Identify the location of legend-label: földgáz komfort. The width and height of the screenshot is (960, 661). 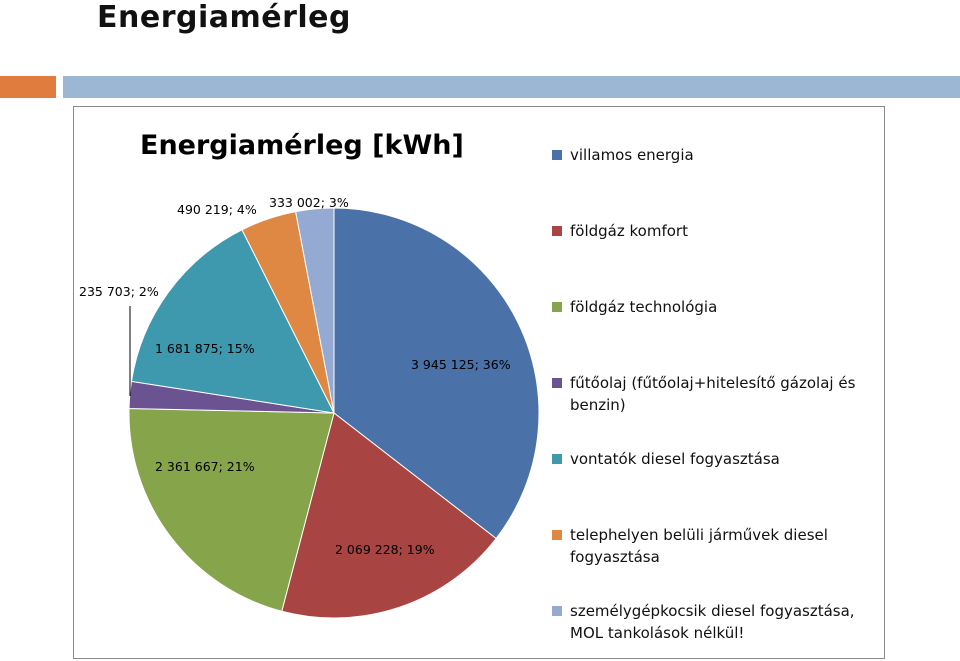
(629, 231).